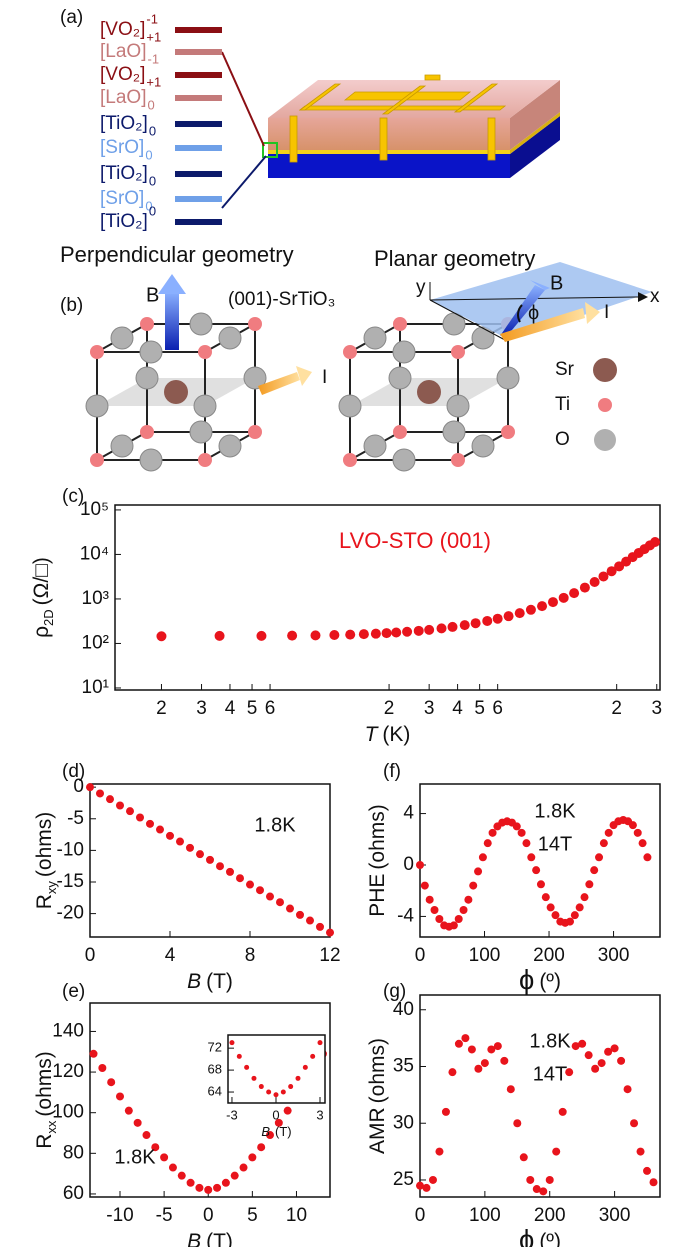 The image size is (679, 1247). I want to click on y-tick-label: 100, so click(68, 1112).